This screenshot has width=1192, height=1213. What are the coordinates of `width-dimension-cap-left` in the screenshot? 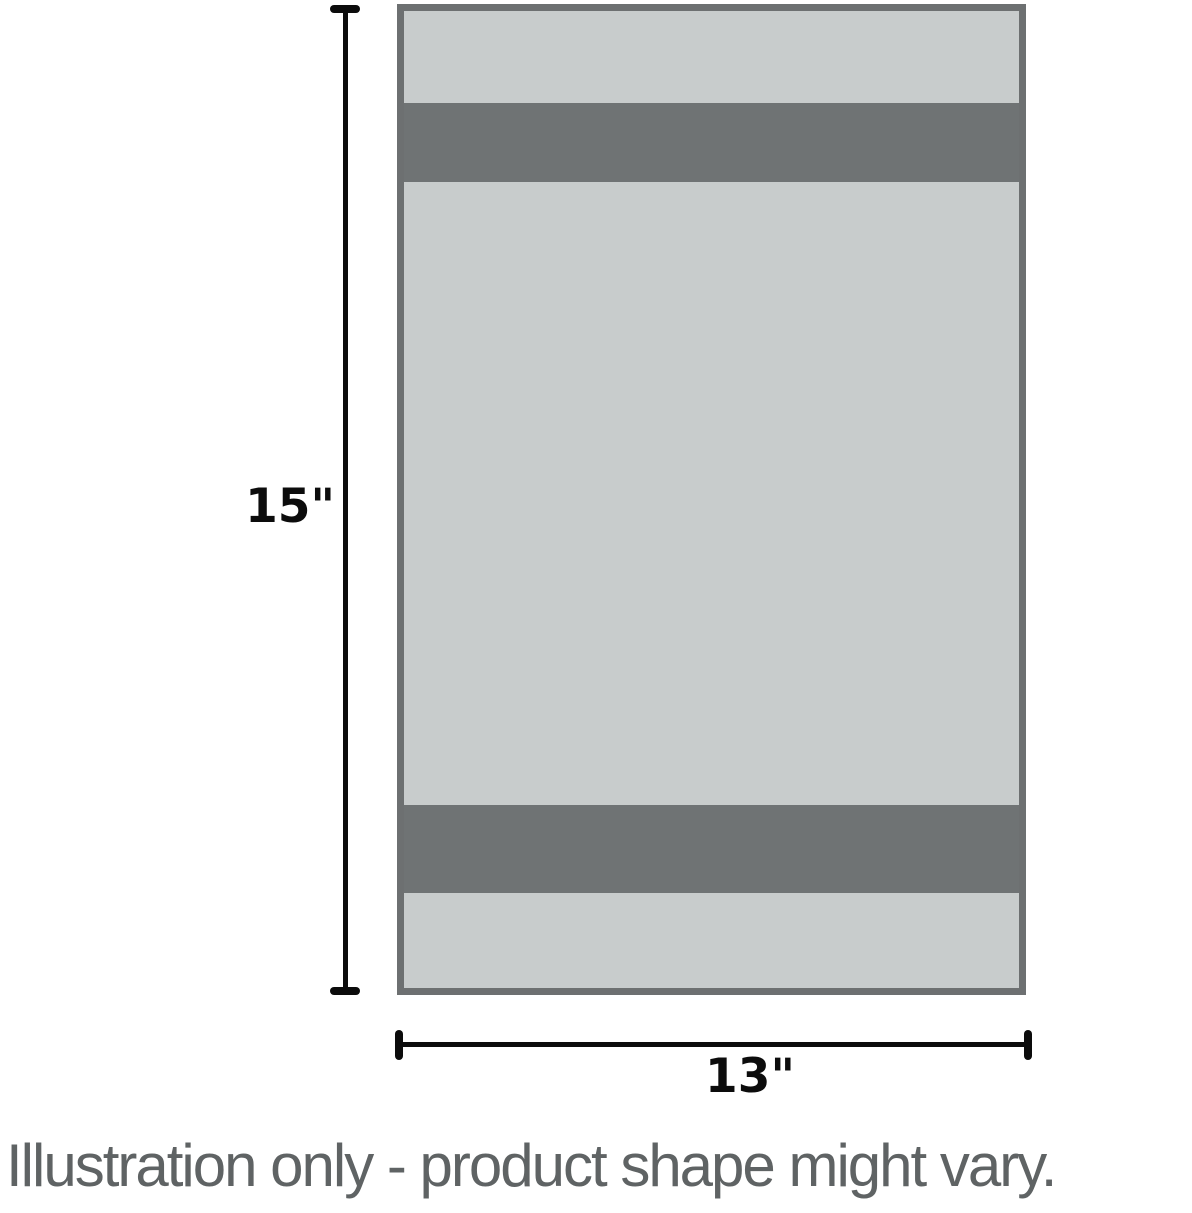 It's located at (399, 1045).